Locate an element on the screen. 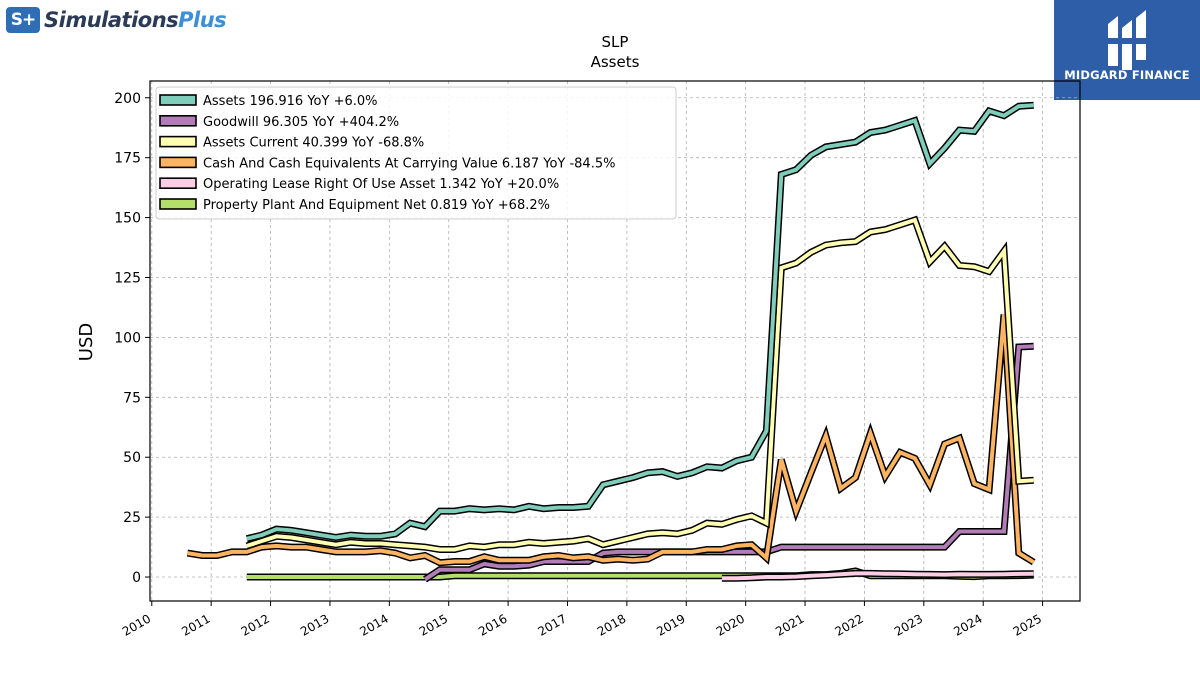  x-tick-label: 2019 is located at coordinates (670, 624).